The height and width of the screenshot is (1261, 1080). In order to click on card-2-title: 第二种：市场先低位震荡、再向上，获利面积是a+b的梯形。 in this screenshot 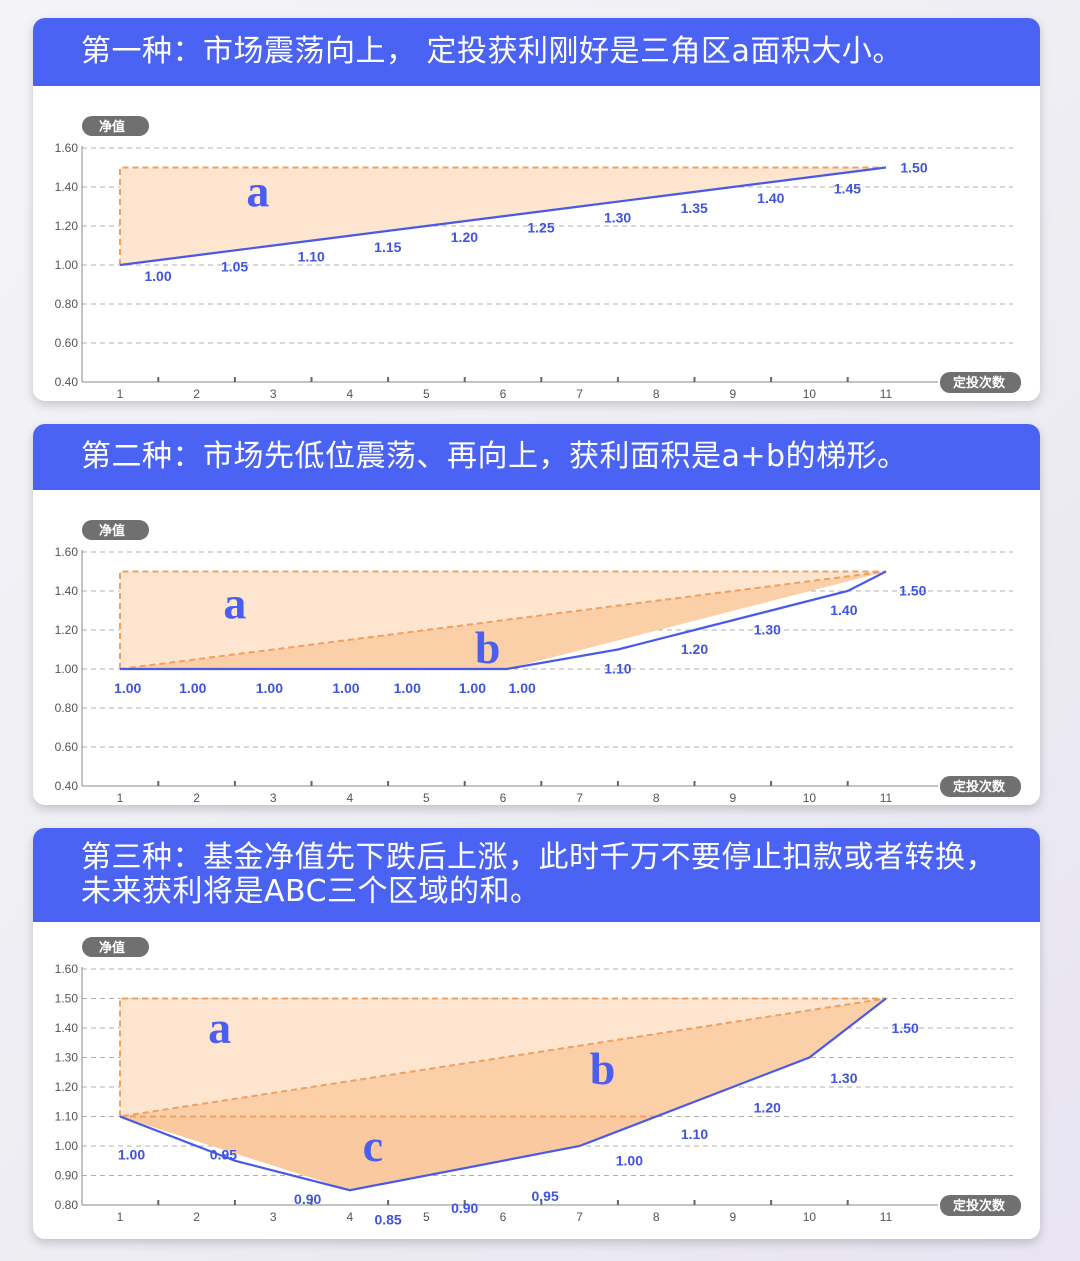, I will do `click(536, 457)`.